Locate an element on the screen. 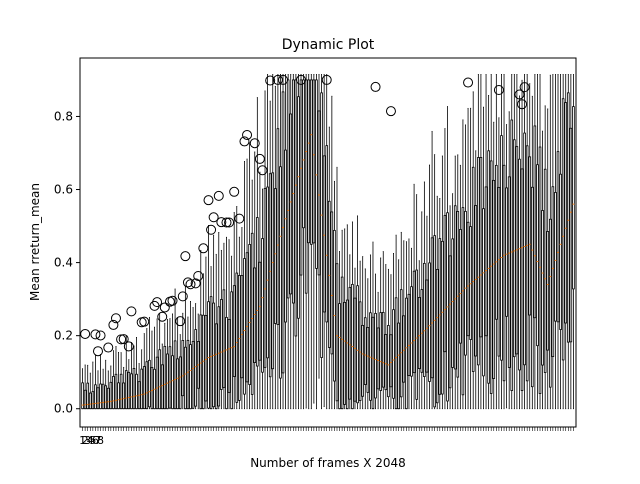 The image size is (640, 484). y-tick-label: 0.2 is located at coordinates (63, 336).